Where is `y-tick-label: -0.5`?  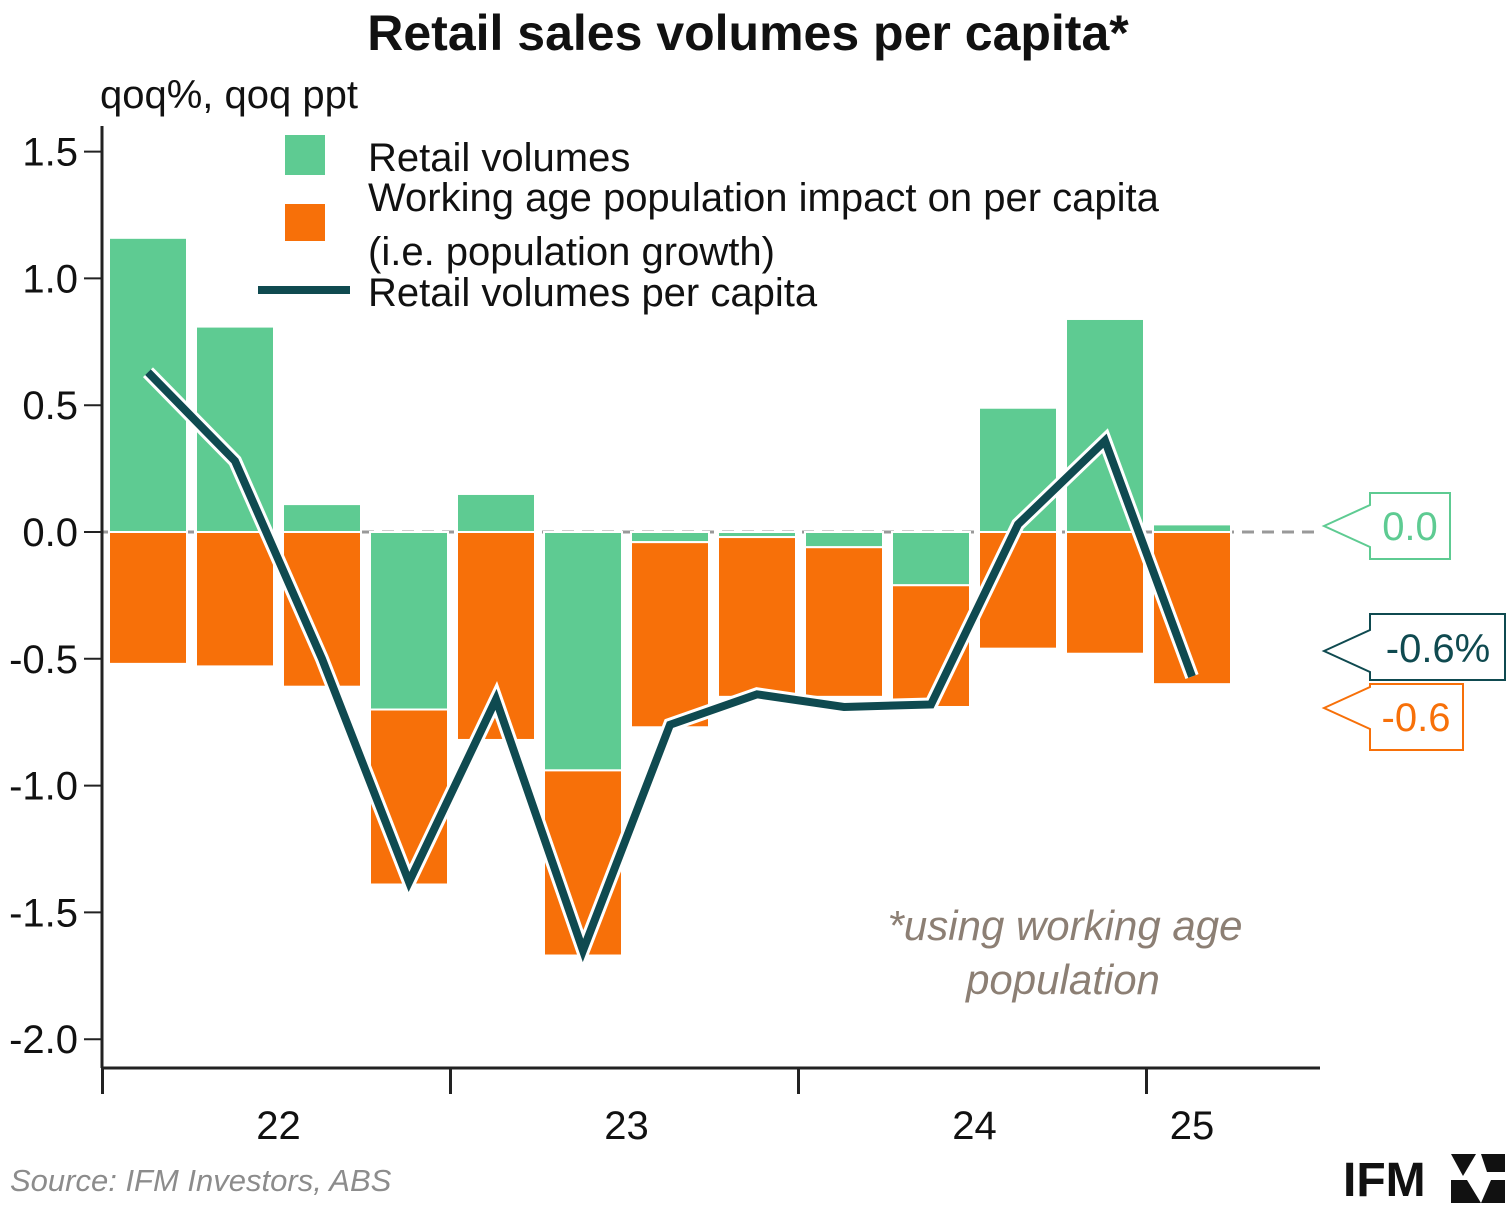
y-tick-label: -0.5 is located at coordinates (43, 660).